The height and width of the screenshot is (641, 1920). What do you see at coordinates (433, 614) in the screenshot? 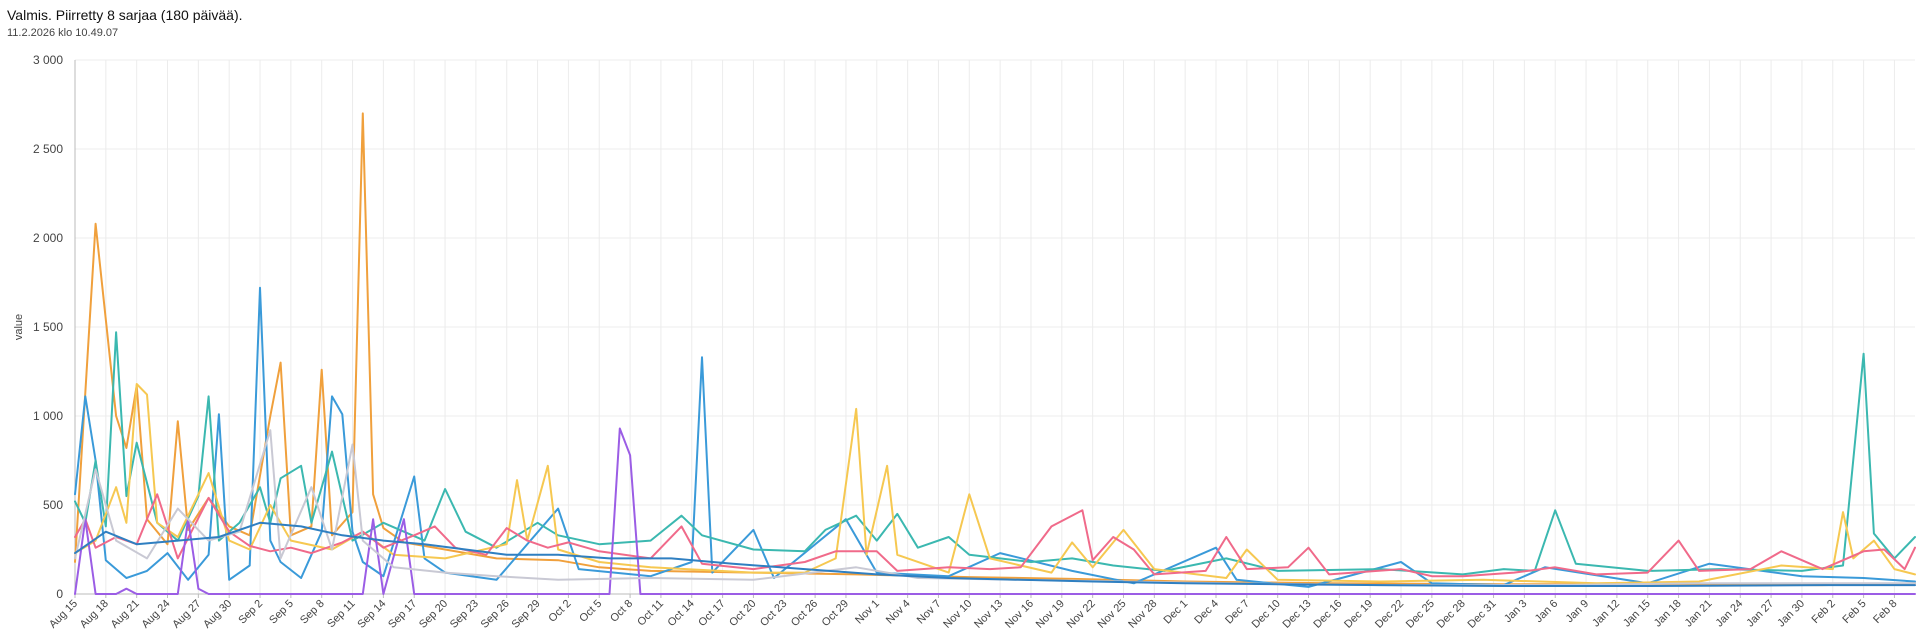
I see `x-tick-label: Sep 20` at bounding box center [433, 614].